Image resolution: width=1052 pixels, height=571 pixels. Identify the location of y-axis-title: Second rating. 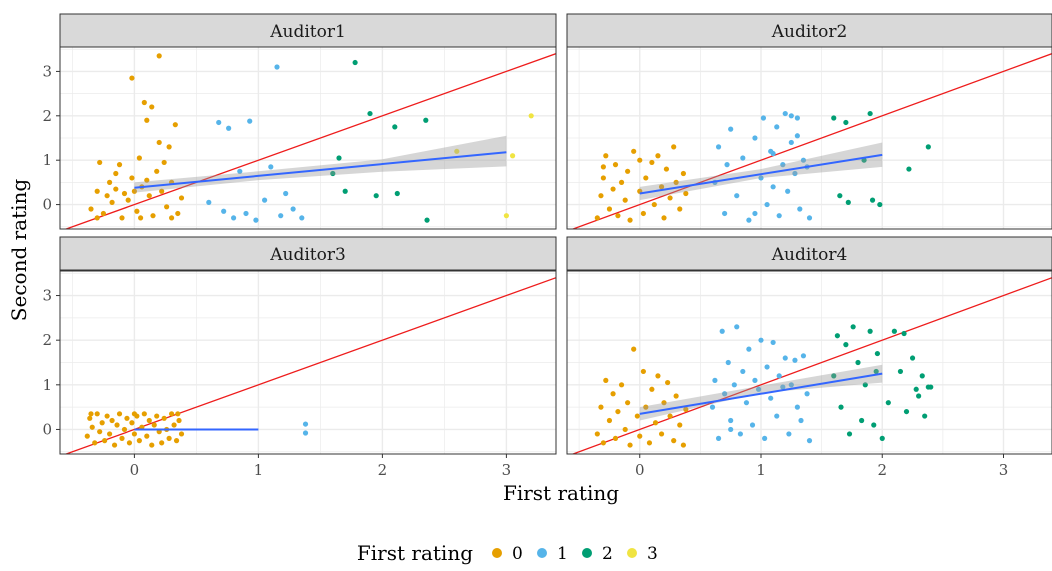
(19, 250).